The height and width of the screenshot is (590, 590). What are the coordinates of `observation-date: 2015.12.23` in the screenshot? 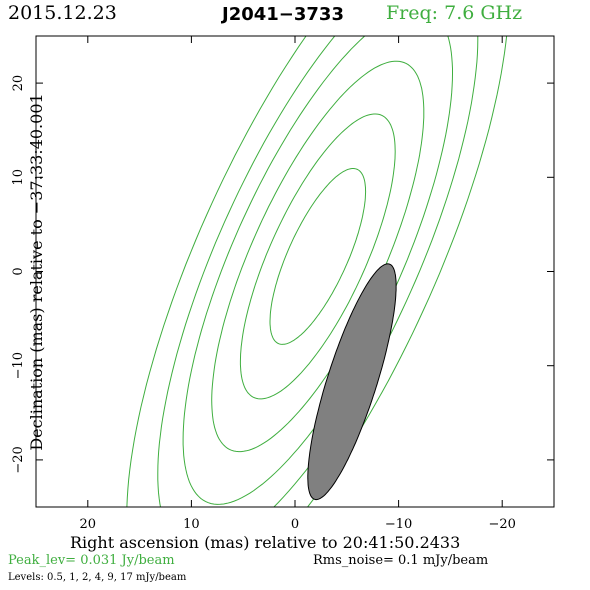 It's located at (62, 13).